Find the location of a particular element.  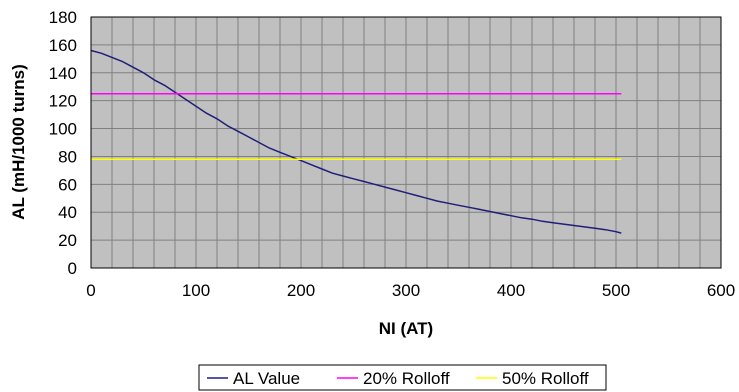

y-tick-label: 140 is located at coordinates (63, 73).